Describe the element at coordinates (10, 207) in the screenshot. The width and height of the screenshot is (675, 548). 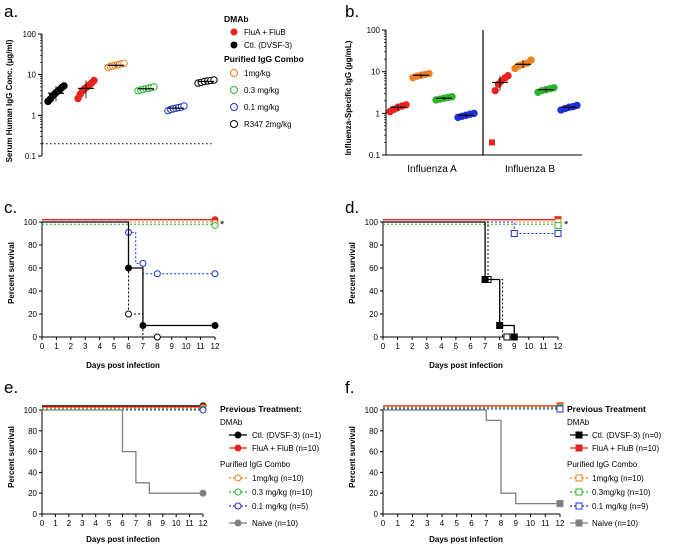
I see `panel-label-c: c.` at that location.